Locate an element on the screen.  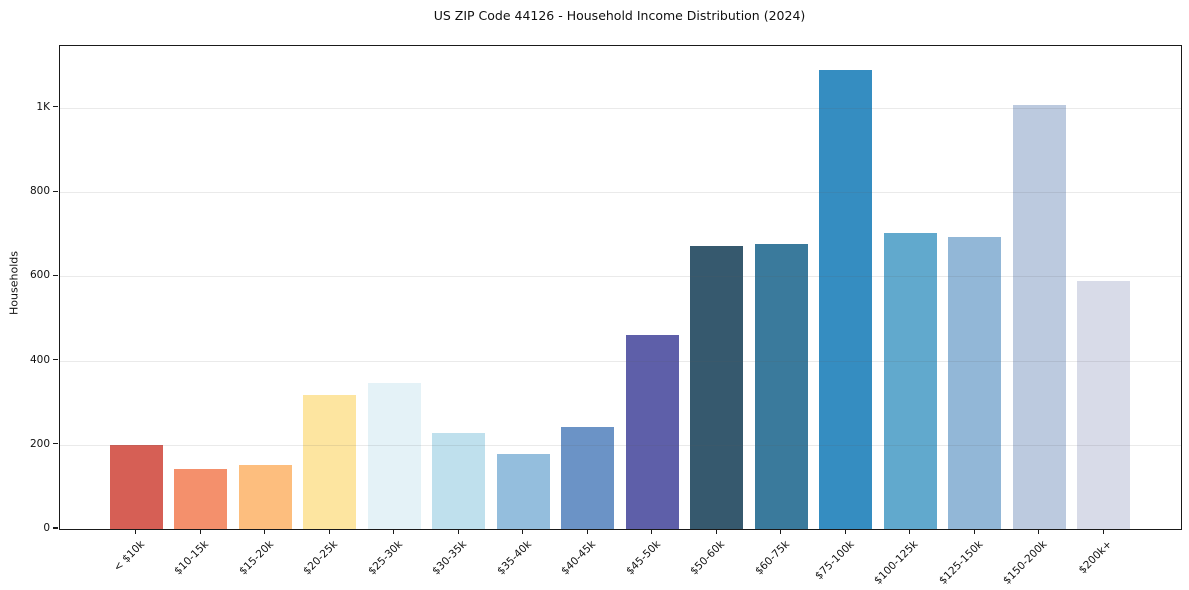
y-tick-label: 200 is located at coordinates (39, 443).